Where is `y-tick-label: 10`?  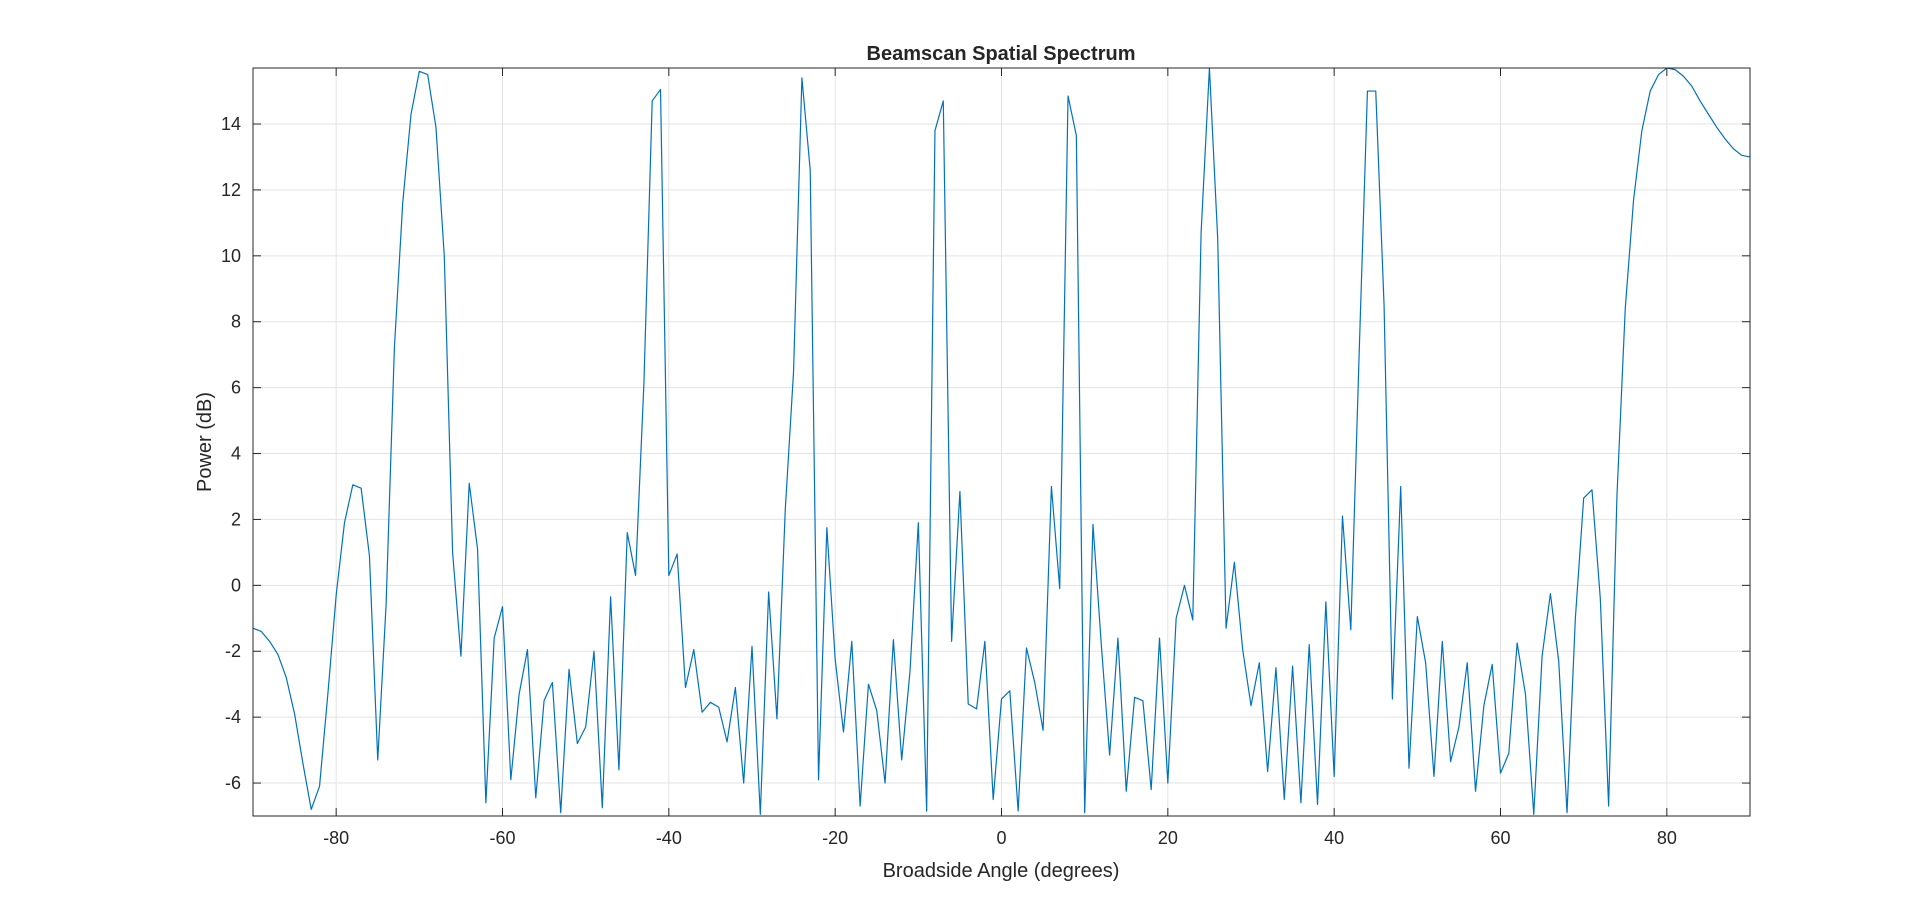 y-tick-label: 10 is located at coordinates (231, 256).